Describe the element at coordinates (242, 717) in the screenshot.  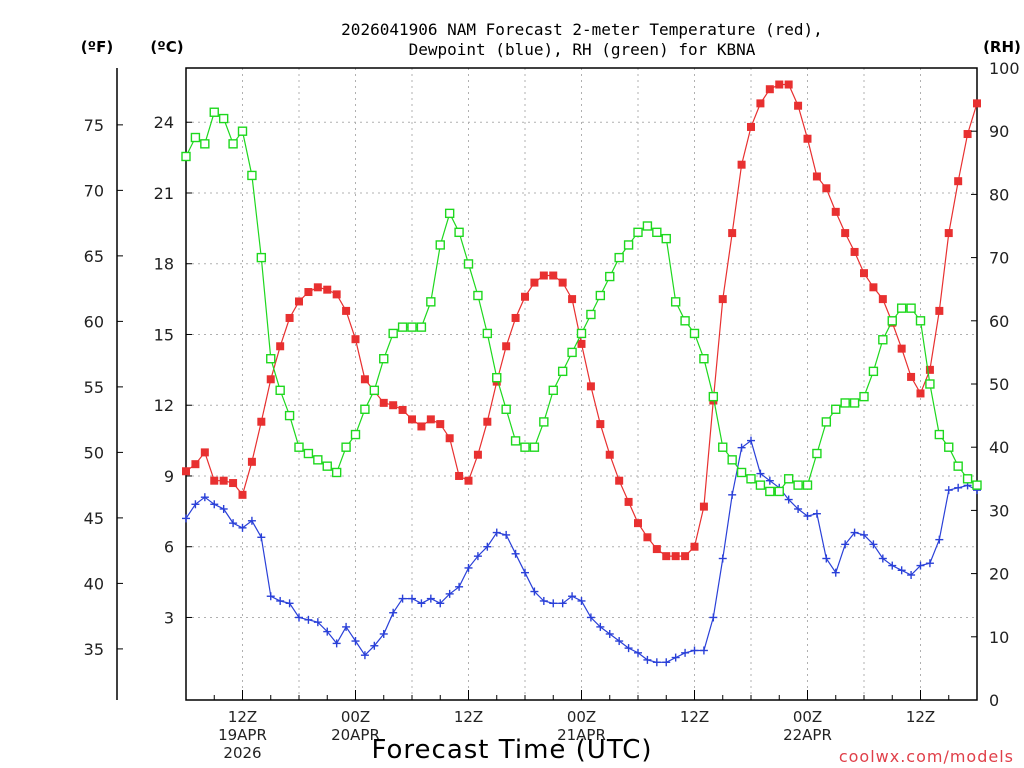
I see `x-tick-label: 12Z` at that location.